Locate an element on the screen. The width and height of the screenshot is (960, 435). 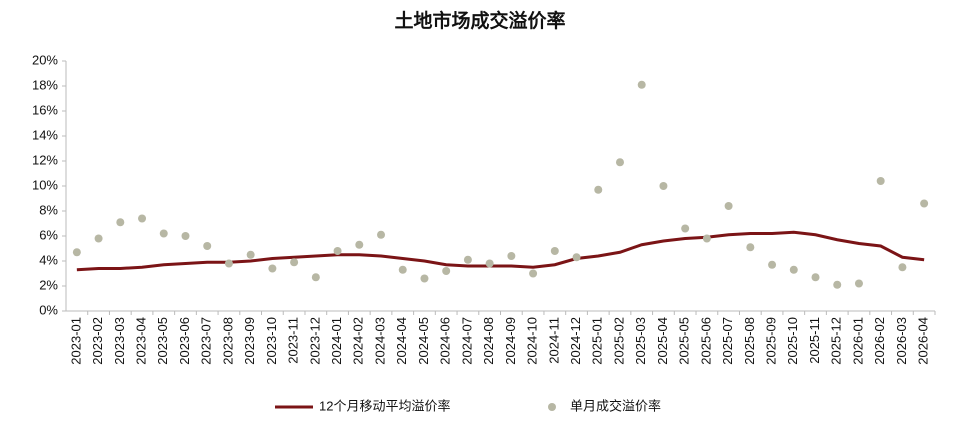
x-tick-label: 2025-12 is located at coordinates (836, 341).